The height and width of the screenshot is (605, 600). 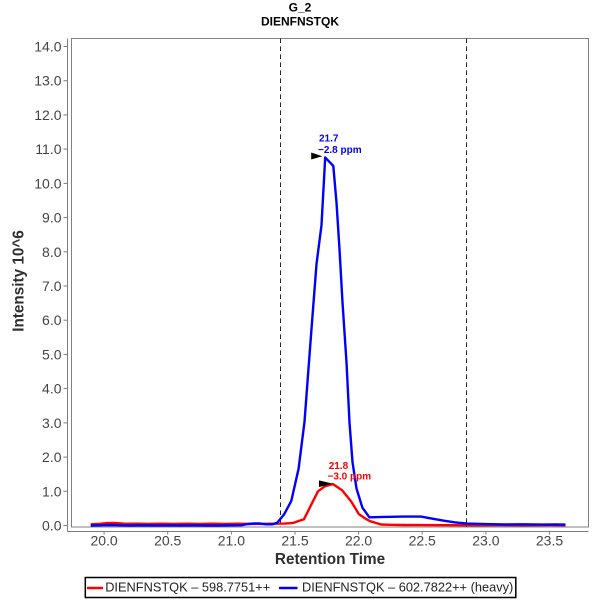 What do you see at coordinates (485, 541) in the screenshot?
I see `svg-text: 23.0` at bounding box center [485, 541].